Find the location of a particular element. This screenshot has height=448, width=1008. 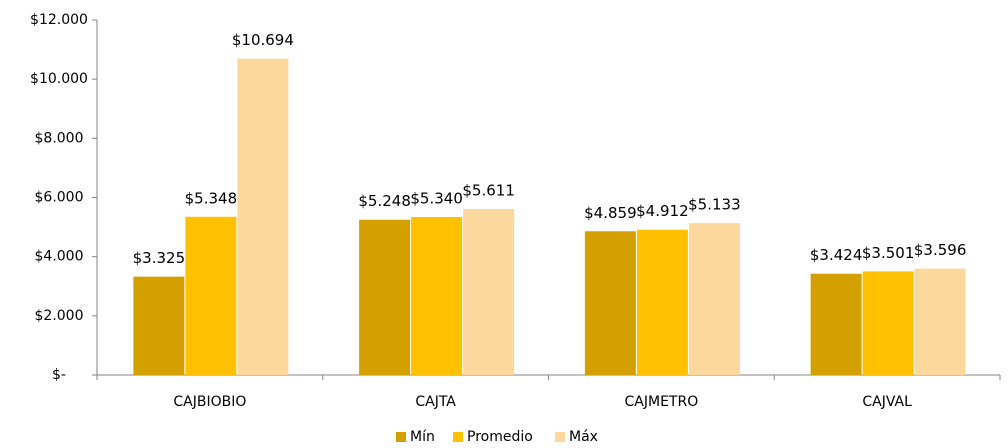

value-label: $5.133 is located at coordinates (714, 205).